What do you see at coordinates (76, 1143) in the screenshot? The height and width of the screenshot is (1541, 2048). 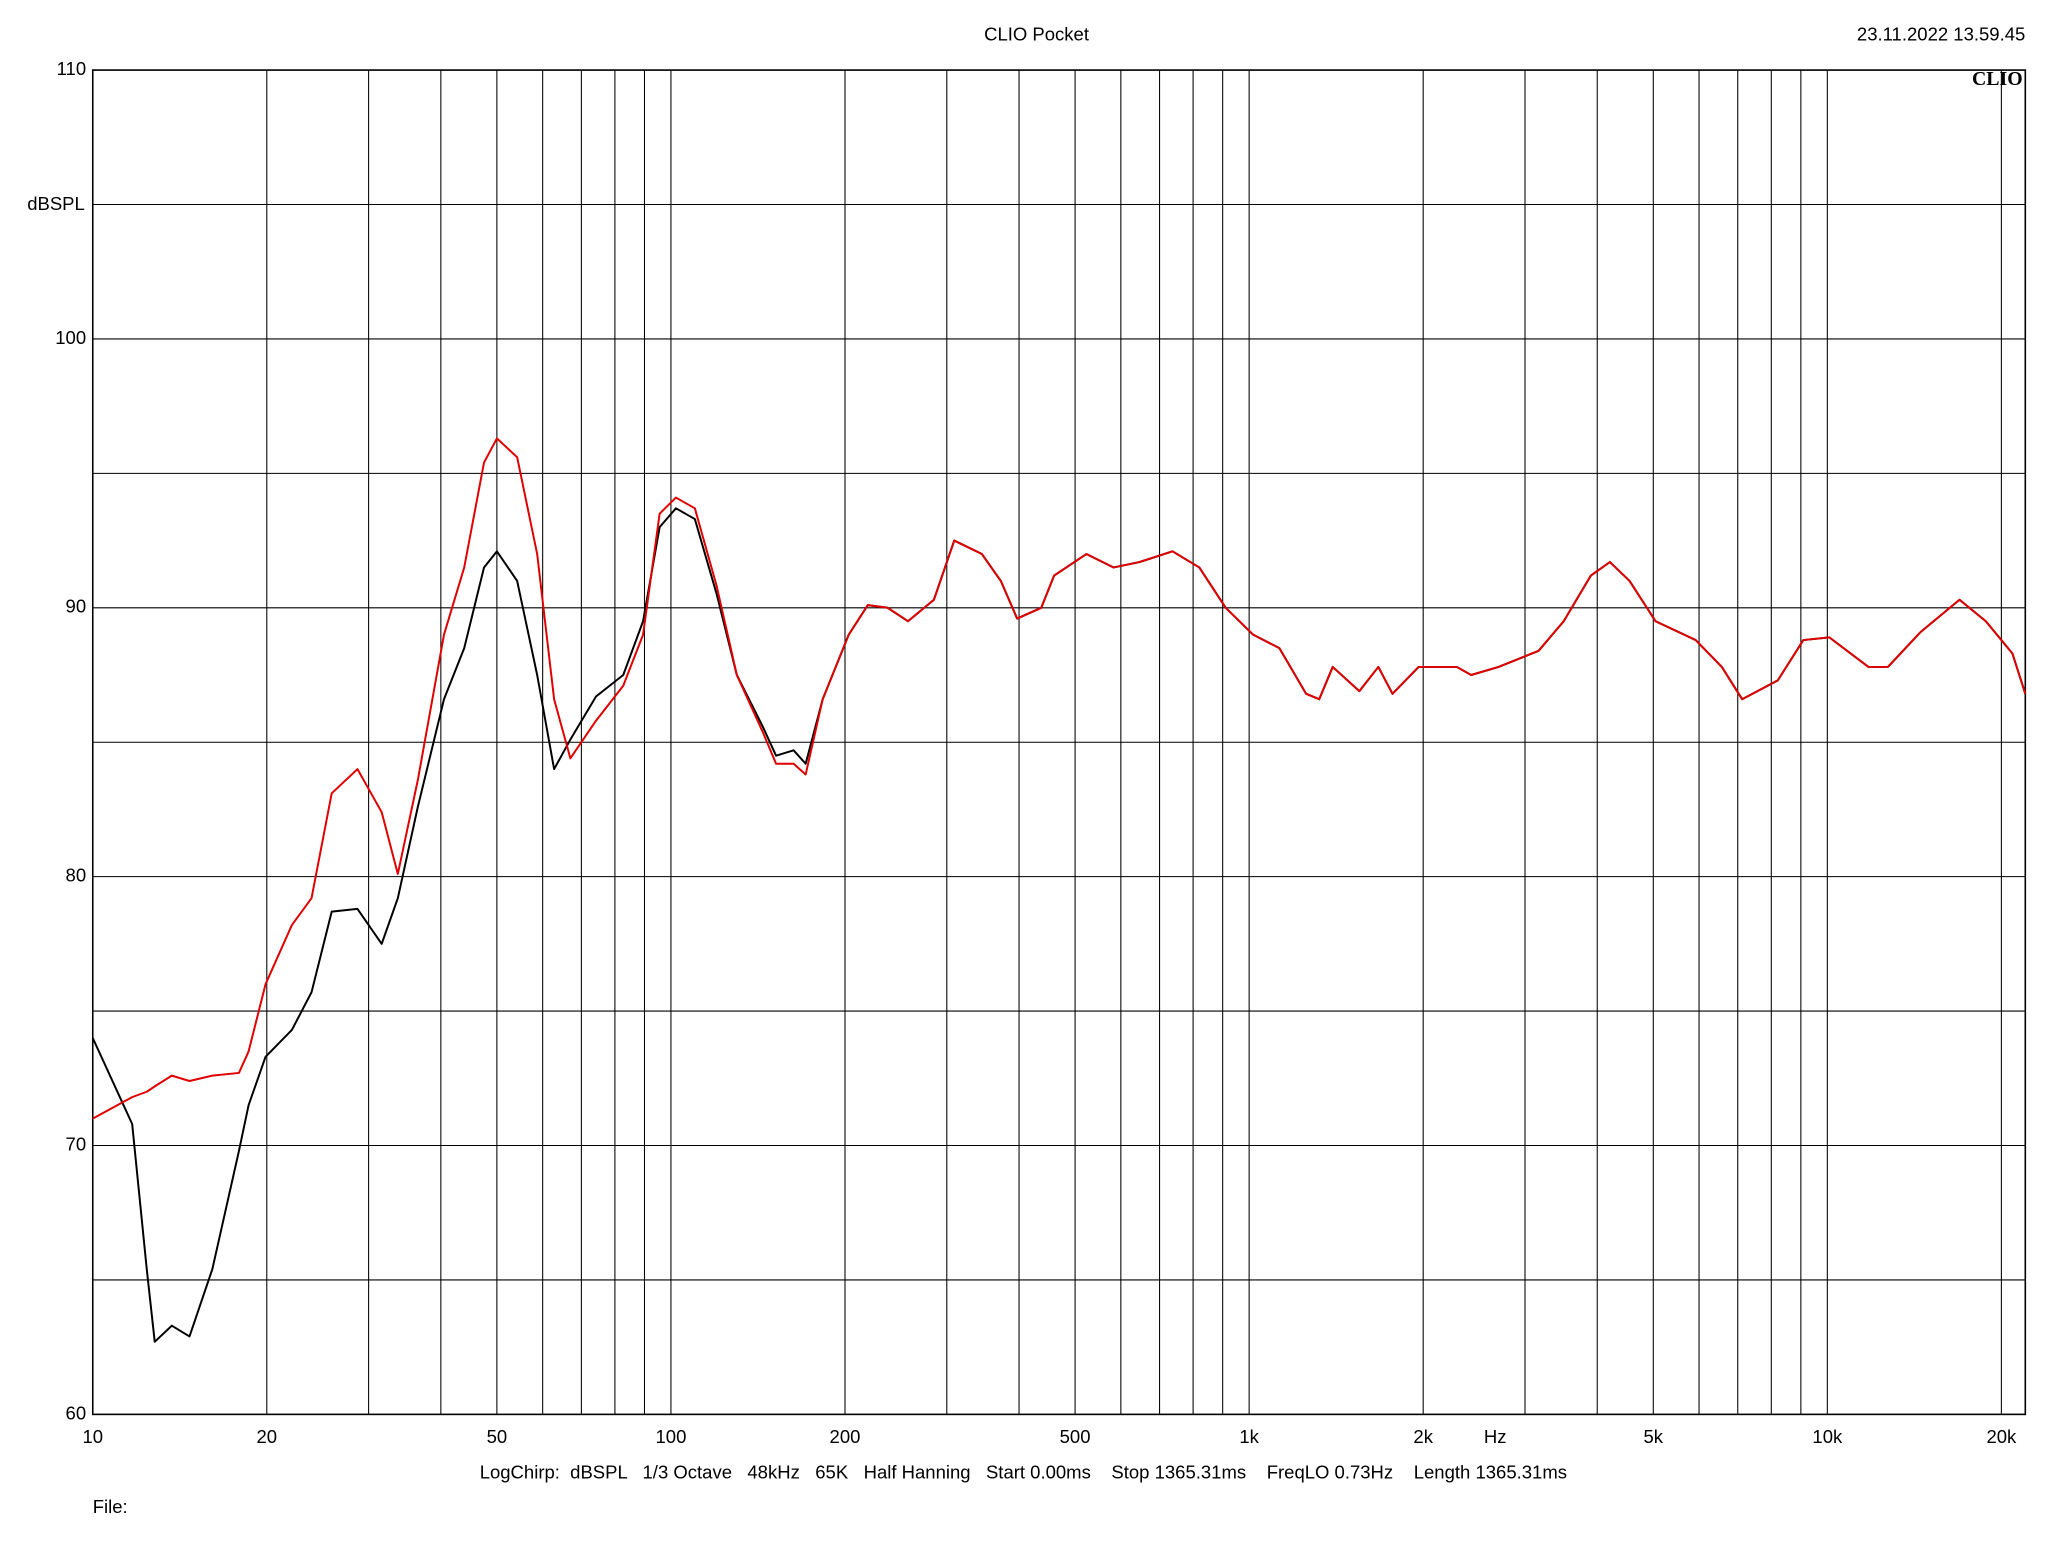 I see `y-tick-label: 70` at bounding box center [76, 1143].